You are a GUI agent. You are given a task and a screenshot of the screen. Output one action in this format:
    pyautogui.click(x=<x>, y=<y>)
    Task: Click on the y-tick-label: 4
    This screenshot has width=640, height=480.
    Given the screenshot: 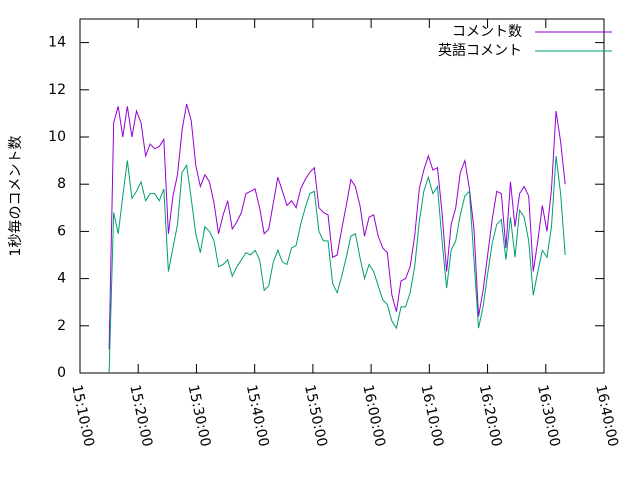 What is the action you would take?
    pyautogui.click(x=61, y=279)
    